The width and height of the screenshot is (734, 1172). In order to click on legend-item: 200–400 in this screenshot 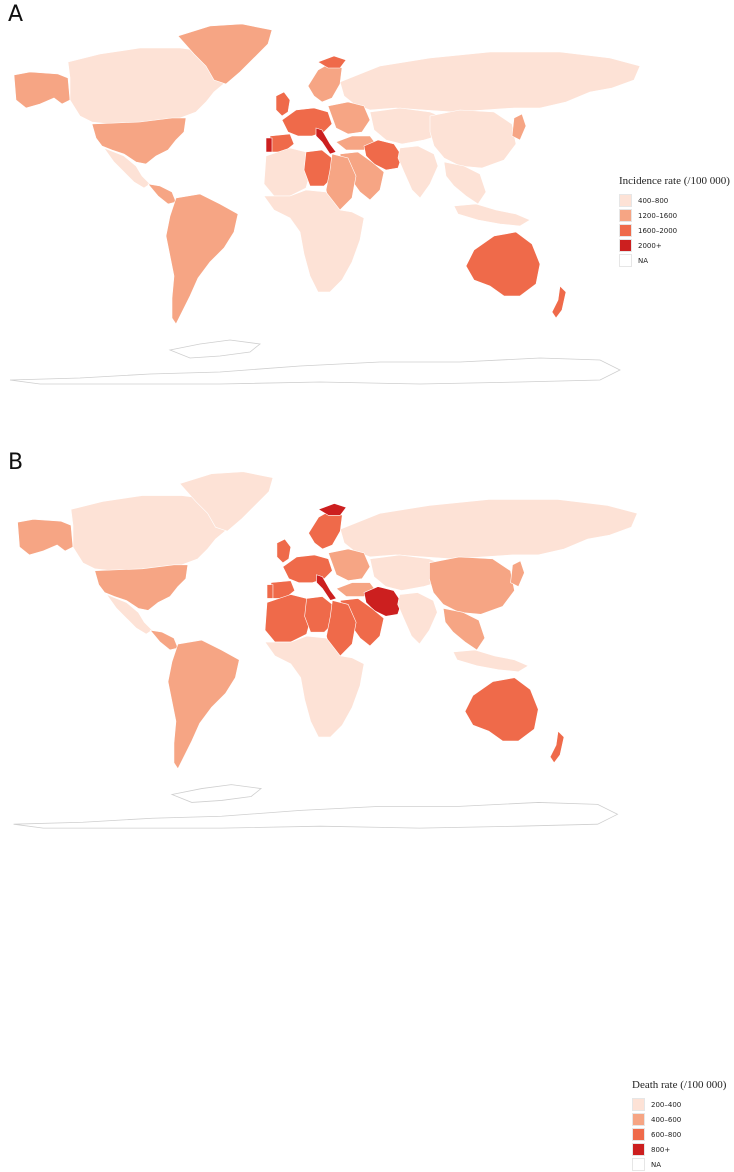, I will do `click(679, 1104)`.